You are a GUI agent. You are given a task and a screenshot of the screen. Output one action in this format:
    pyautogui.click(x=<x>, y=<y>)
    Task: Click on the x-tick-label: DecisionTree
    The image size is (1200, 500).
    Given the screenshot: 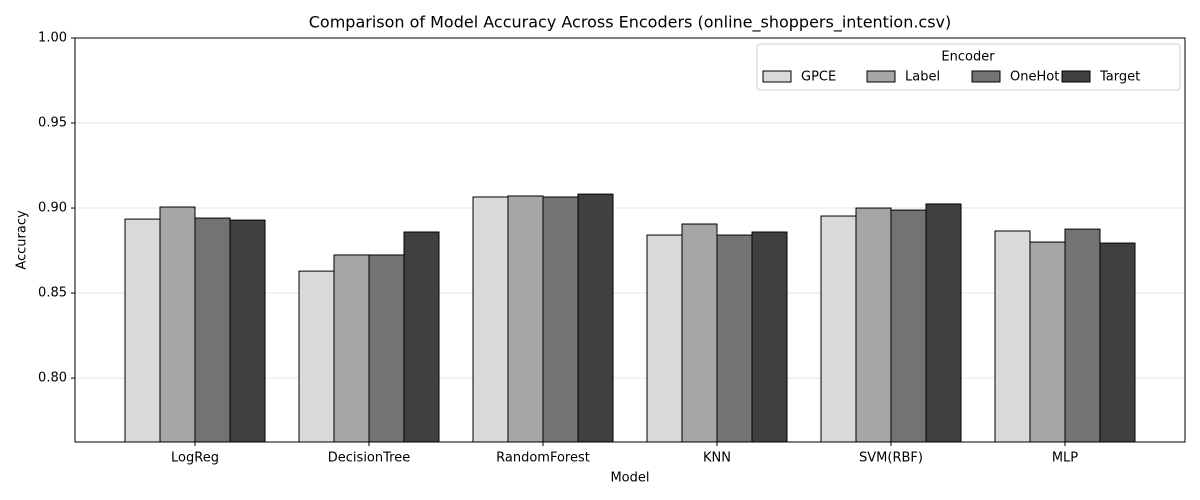 What is the action you would take?
    pyautogui.click(x=369, y=458)
    